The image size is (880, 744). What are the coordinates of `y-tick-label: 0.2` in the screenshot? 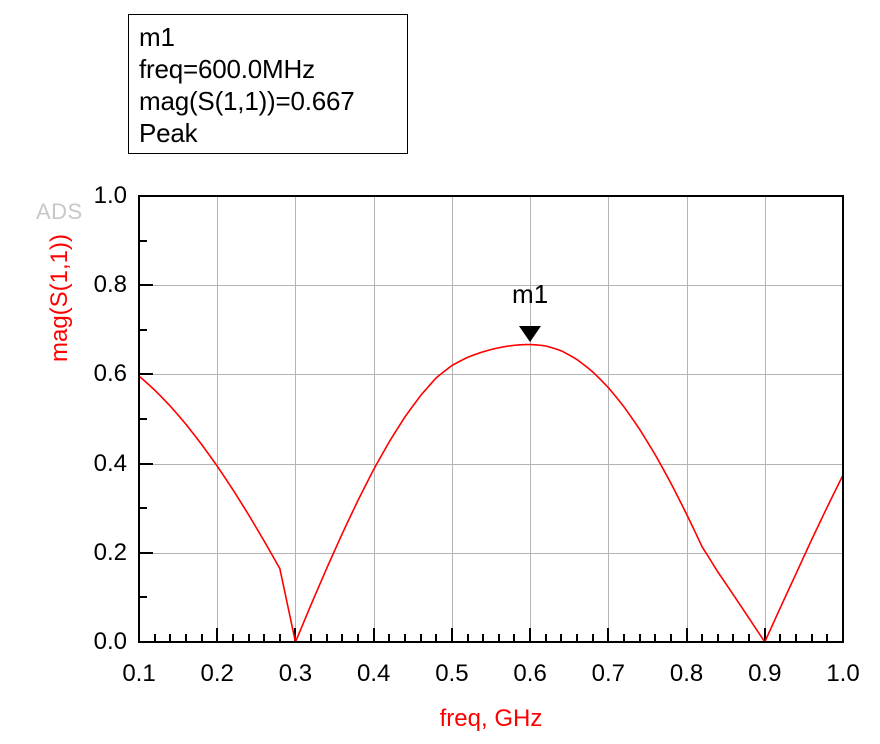 It's located at (110, 552).